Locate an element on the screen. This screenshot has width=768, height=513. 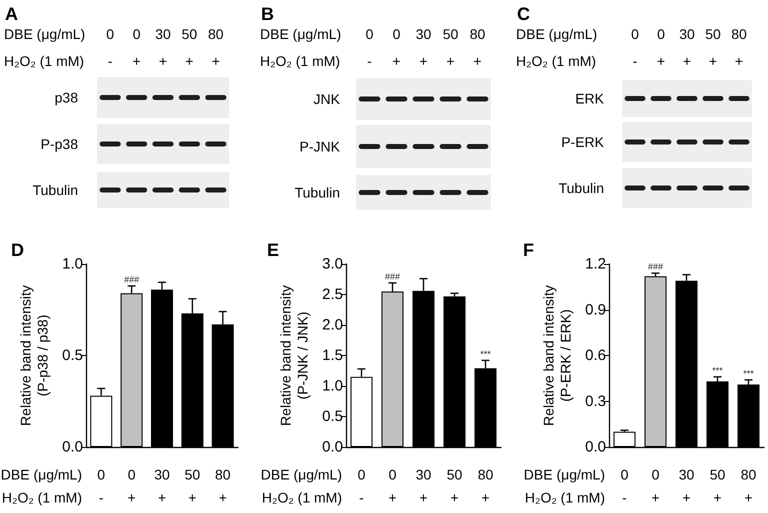
text: P-p38 is located at coordinates (59, 144).